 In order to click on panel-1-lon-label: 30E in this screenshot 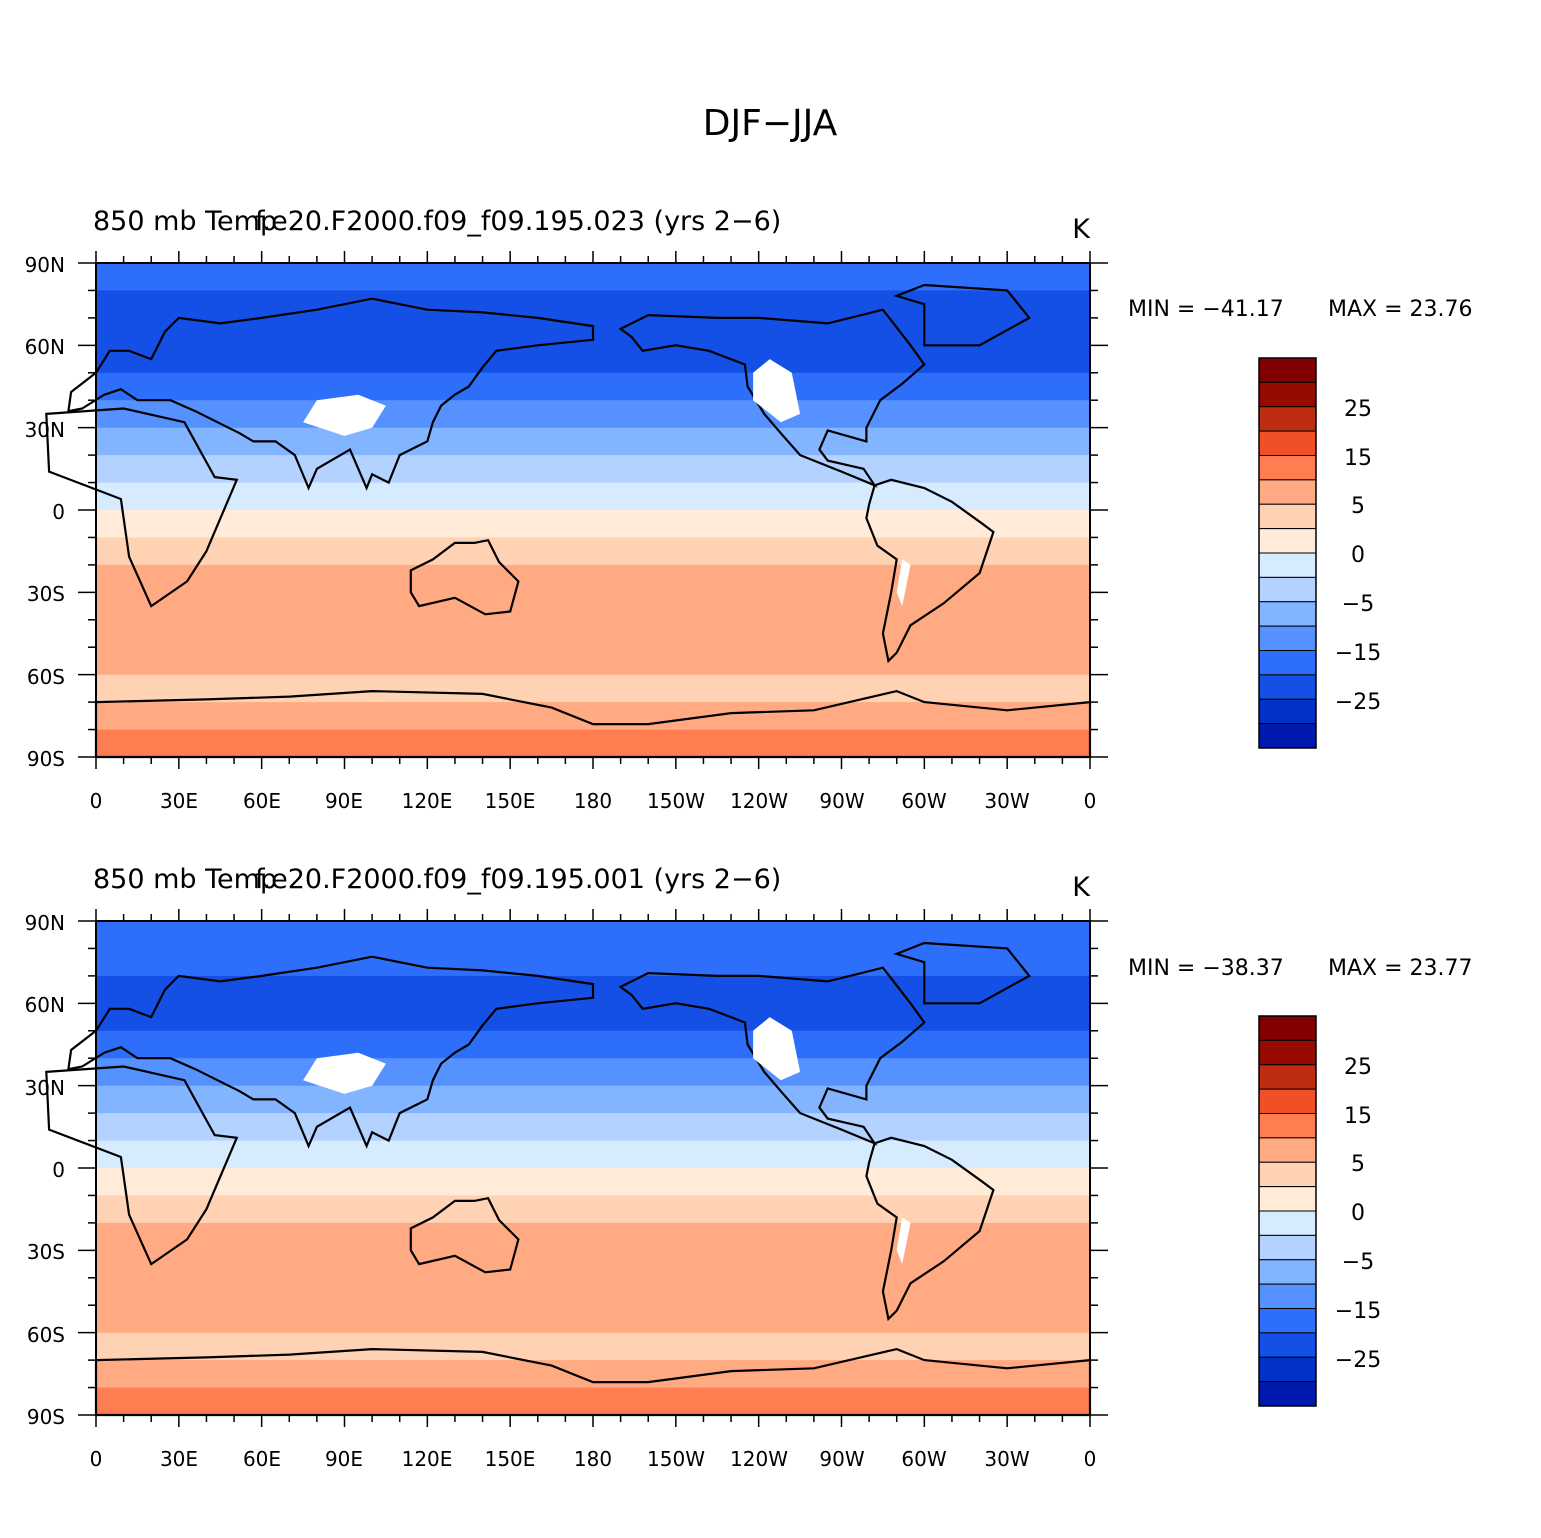, I will do `click(179, 801)`.